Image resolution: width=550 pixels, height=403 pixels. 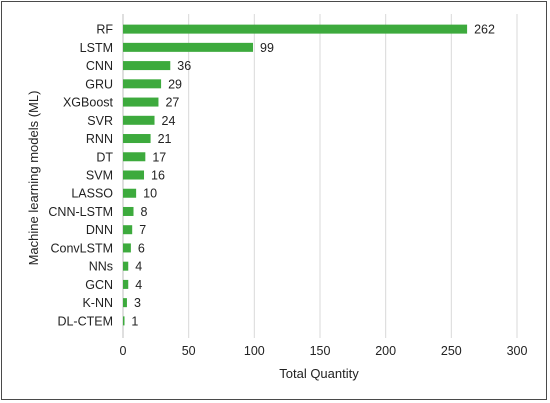 What do you see at coordinates (320, 351) in the screenshot?
I see `x-tick-label: 150` at bounding box center [320, 351].